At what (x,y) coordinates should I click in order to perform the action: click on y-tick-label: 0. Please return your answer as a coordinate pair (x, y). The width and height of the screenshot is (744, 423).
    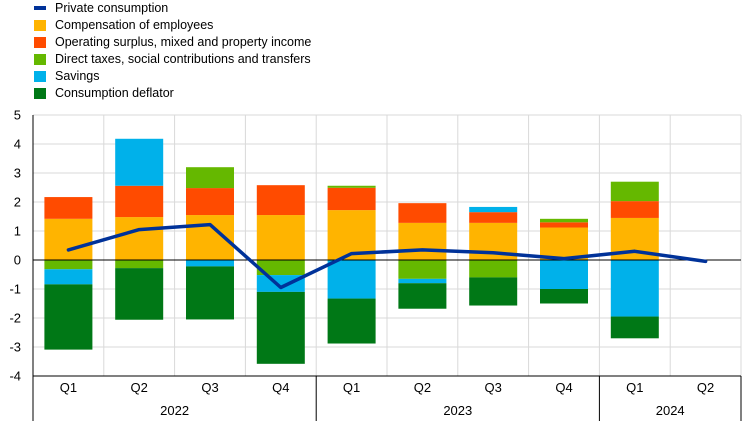
    Looking at the image, I should click on (17, 260).